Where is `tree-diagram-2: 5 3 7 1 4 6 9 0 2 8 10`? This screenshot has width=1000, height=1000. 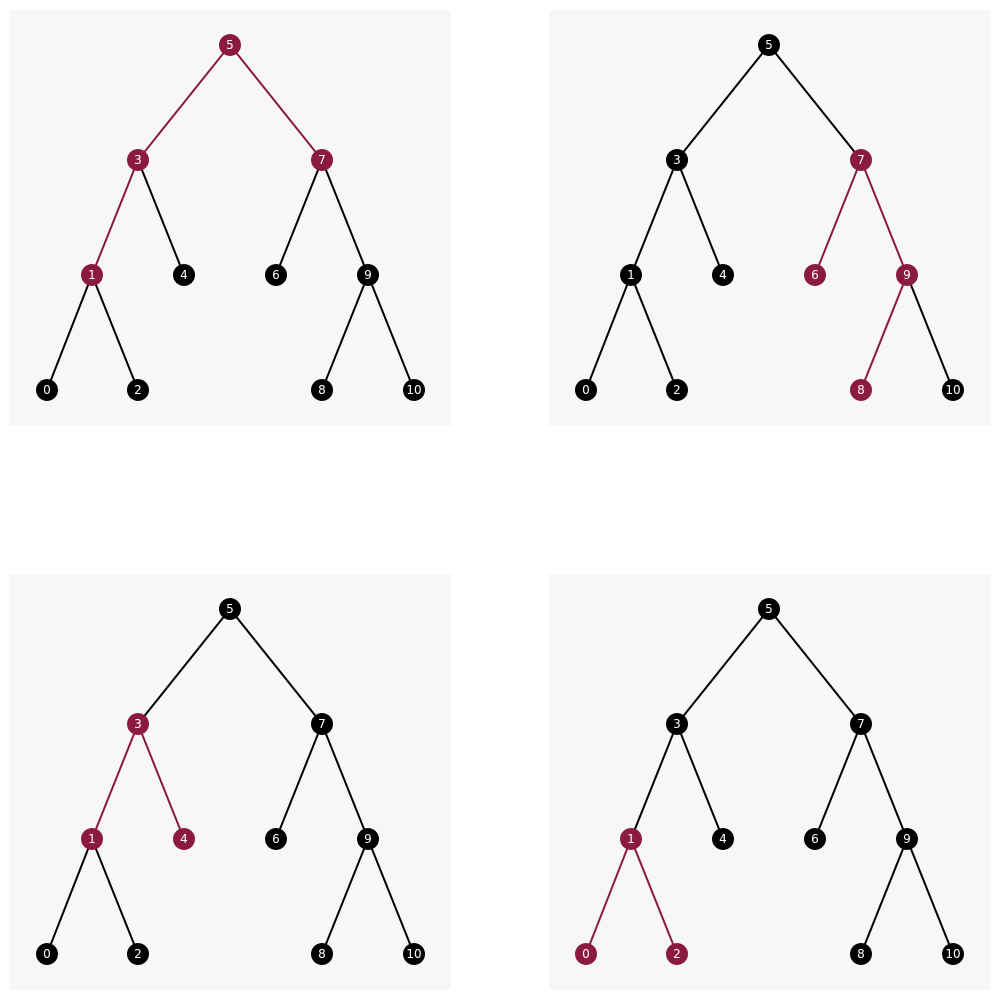
tree-diagram-2: 5 3 7 1 4 6 9 0 2 8 10 is located at coordinates (769, 217).